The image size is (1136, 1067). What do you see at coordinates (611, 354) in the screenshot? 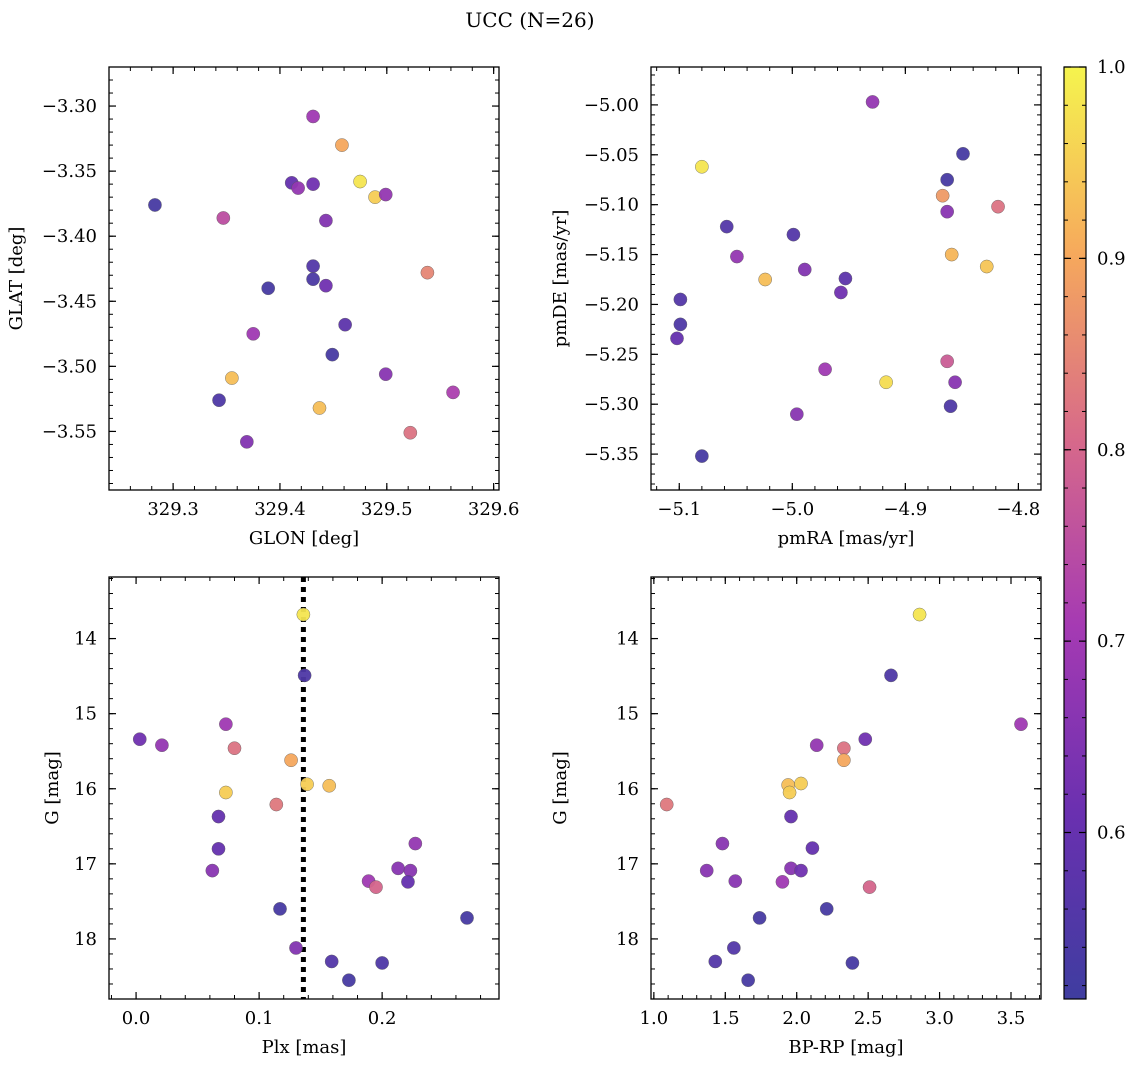
I see `y-tick-label: −5.25` at bounding box center [611, 354].